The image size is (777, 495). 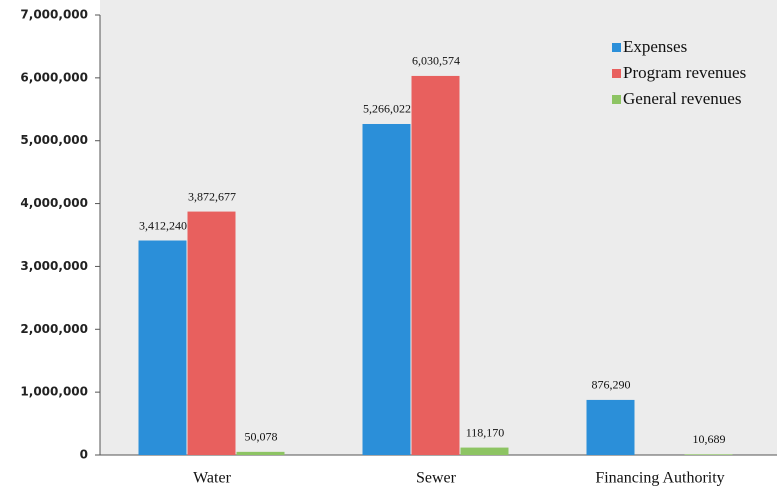 I want to click on y-tick-label: 3,000,000, so click(x=54, y=266).